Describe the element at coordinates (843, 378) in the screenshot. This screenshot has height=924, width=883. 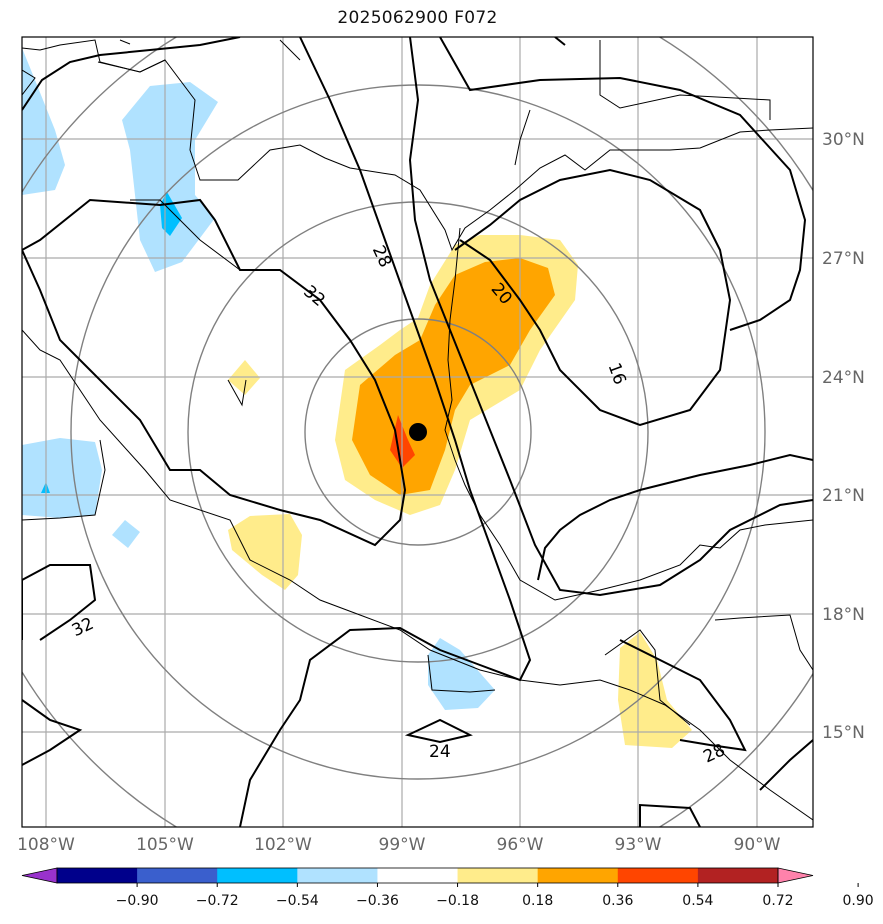
I see `lat-label: 24°N` at that location.